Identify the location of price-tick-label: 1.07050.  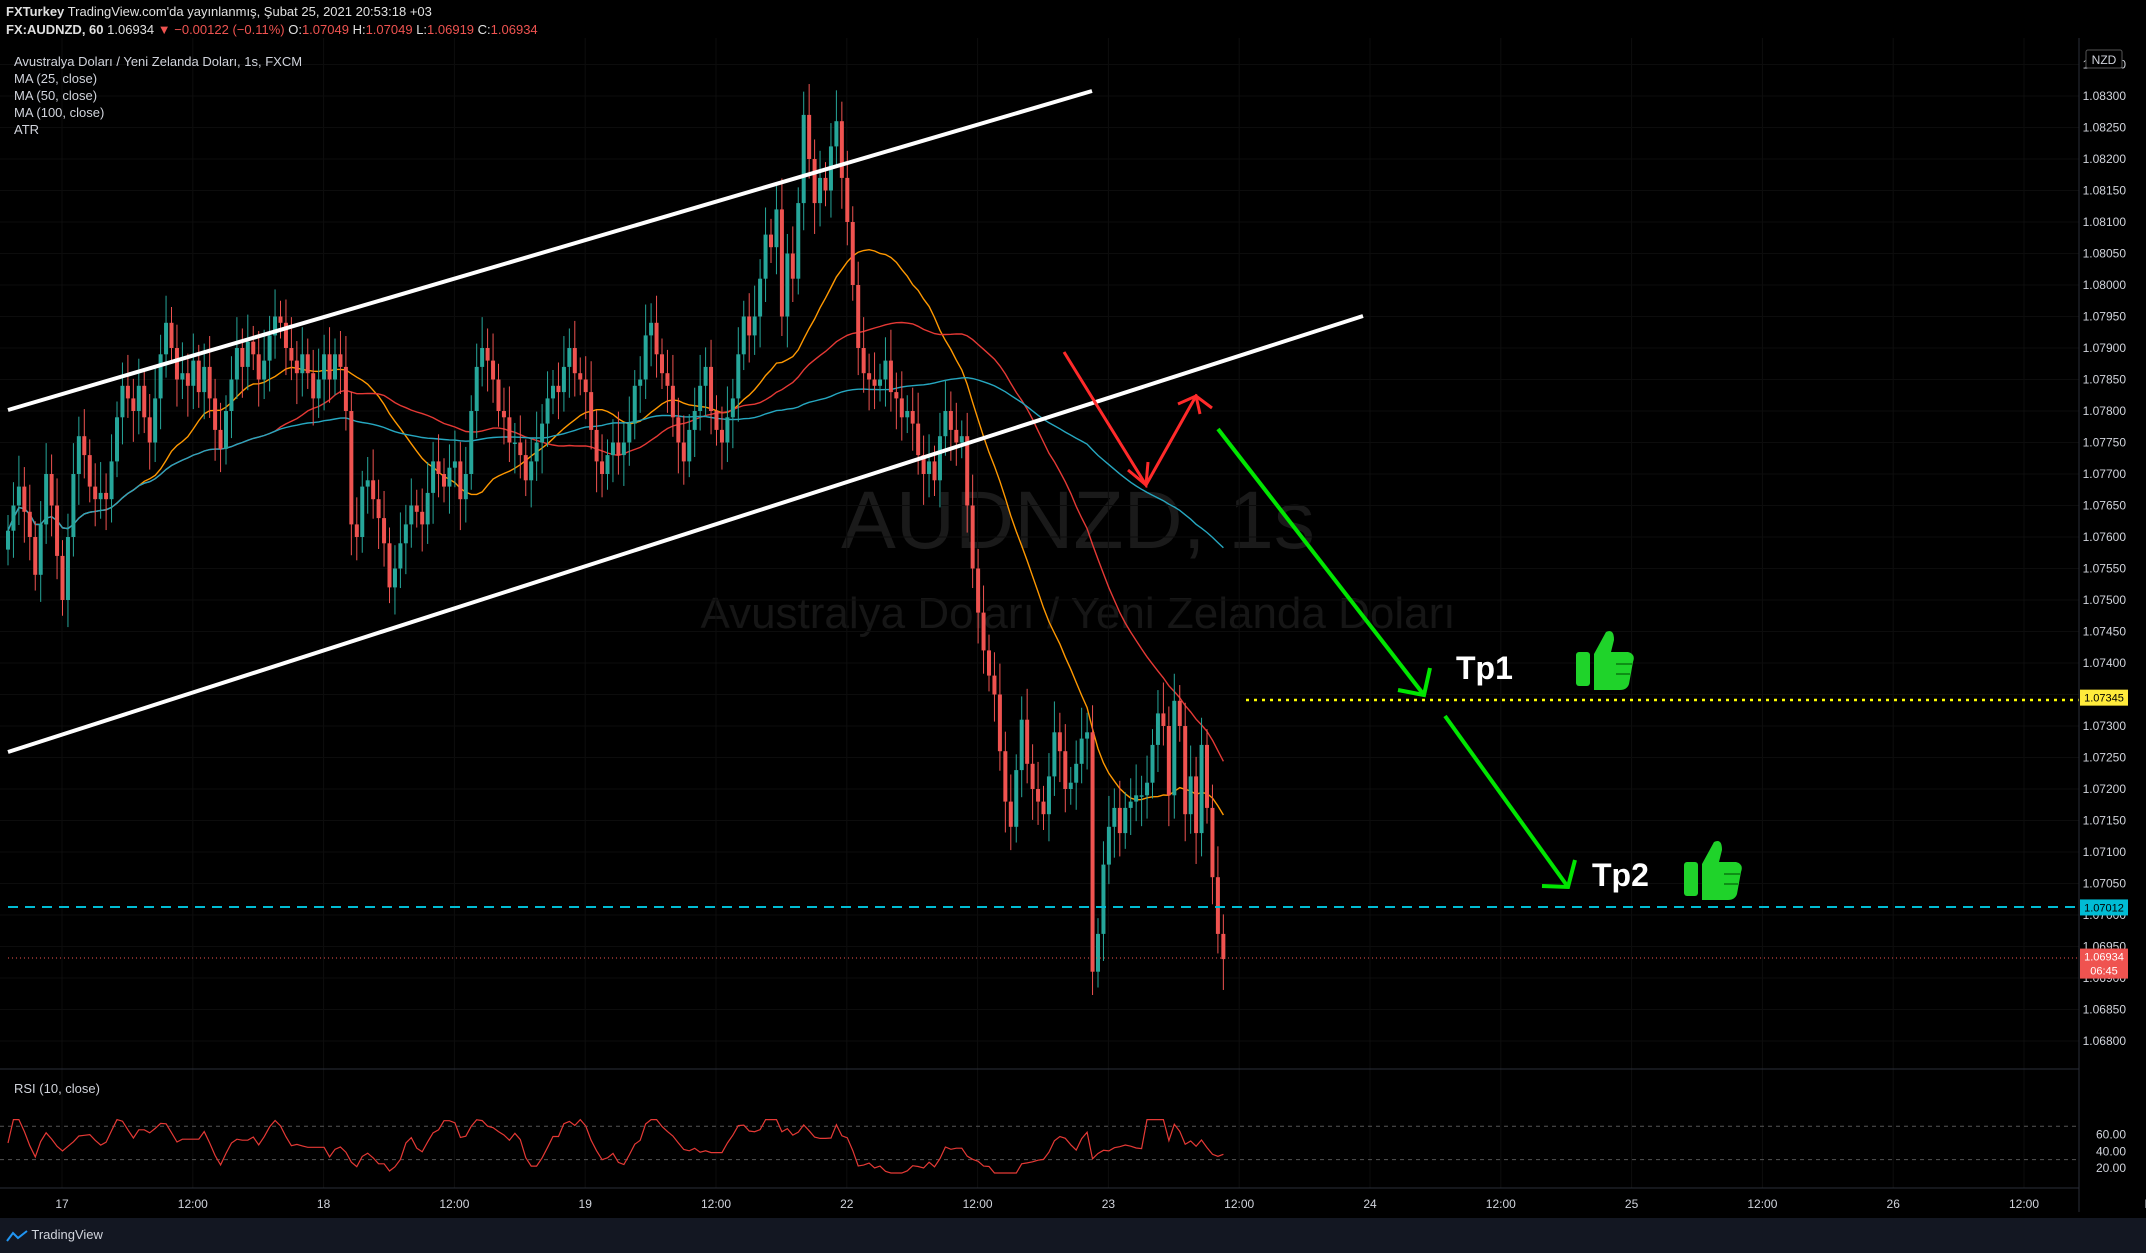
(2105, 884).